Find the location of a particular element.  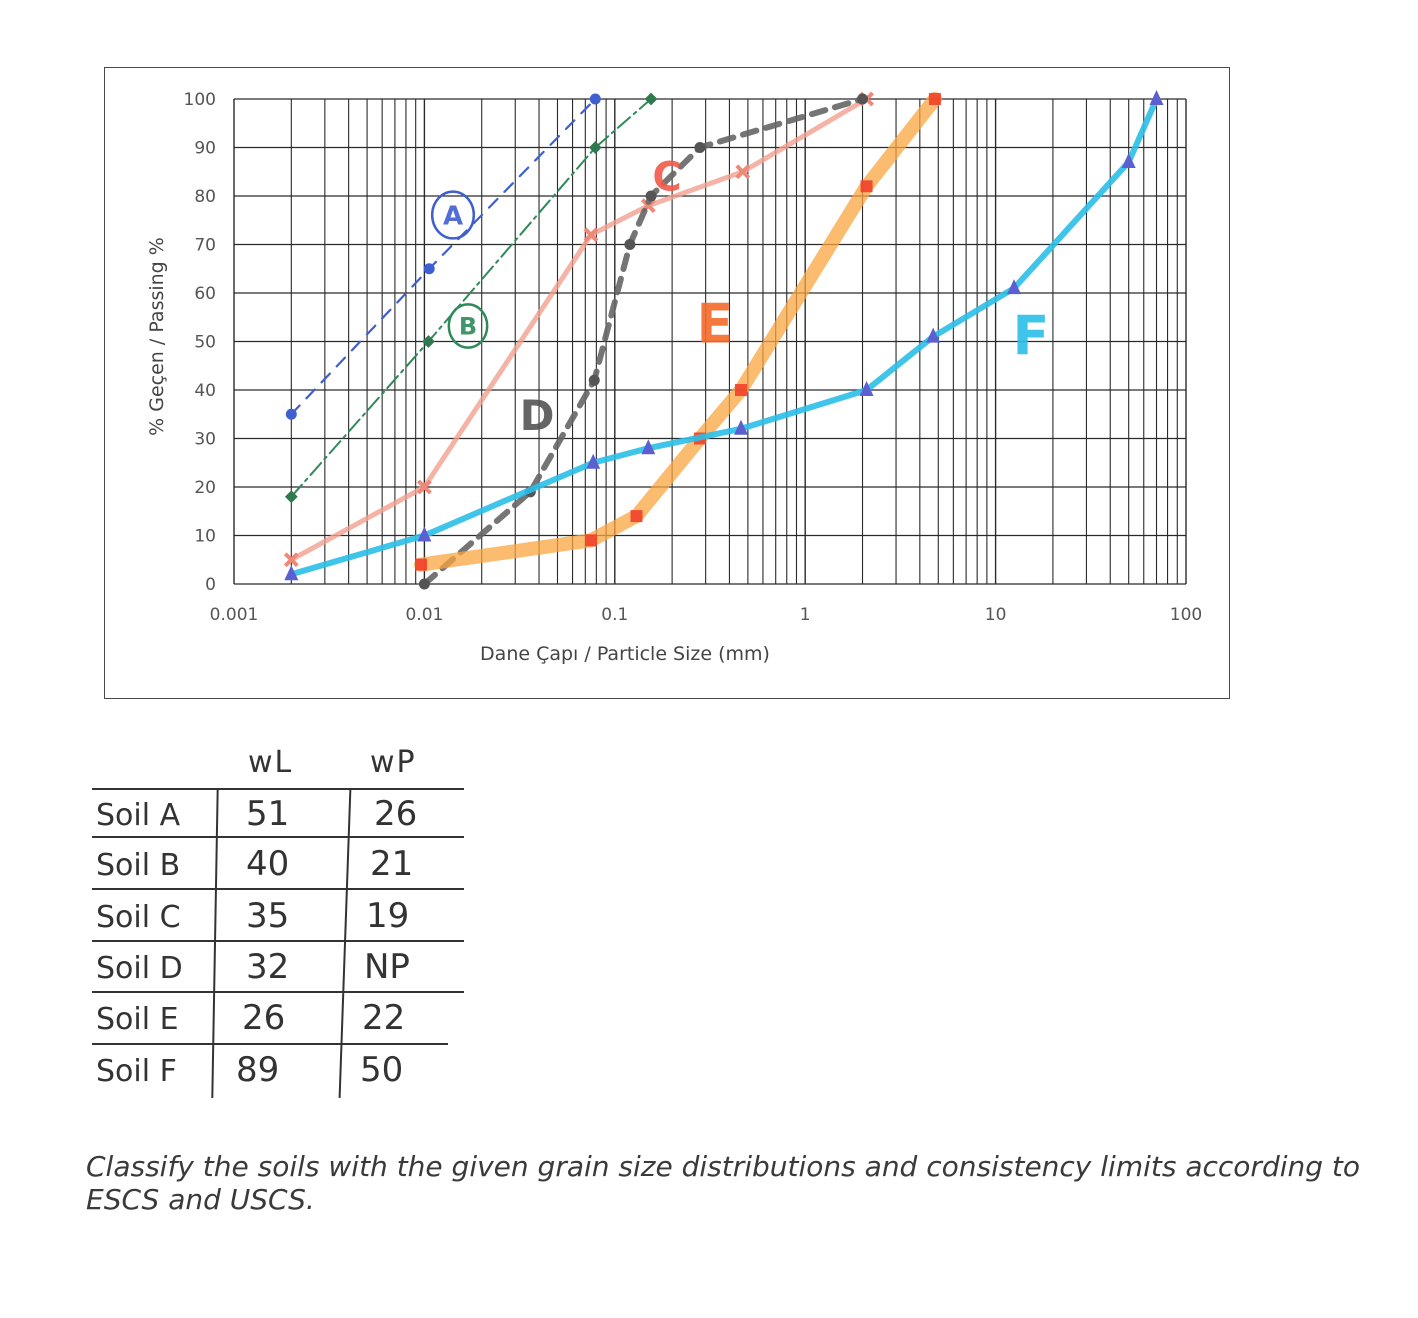

soil-name: Soil E is located at coordinates (137, 1019).